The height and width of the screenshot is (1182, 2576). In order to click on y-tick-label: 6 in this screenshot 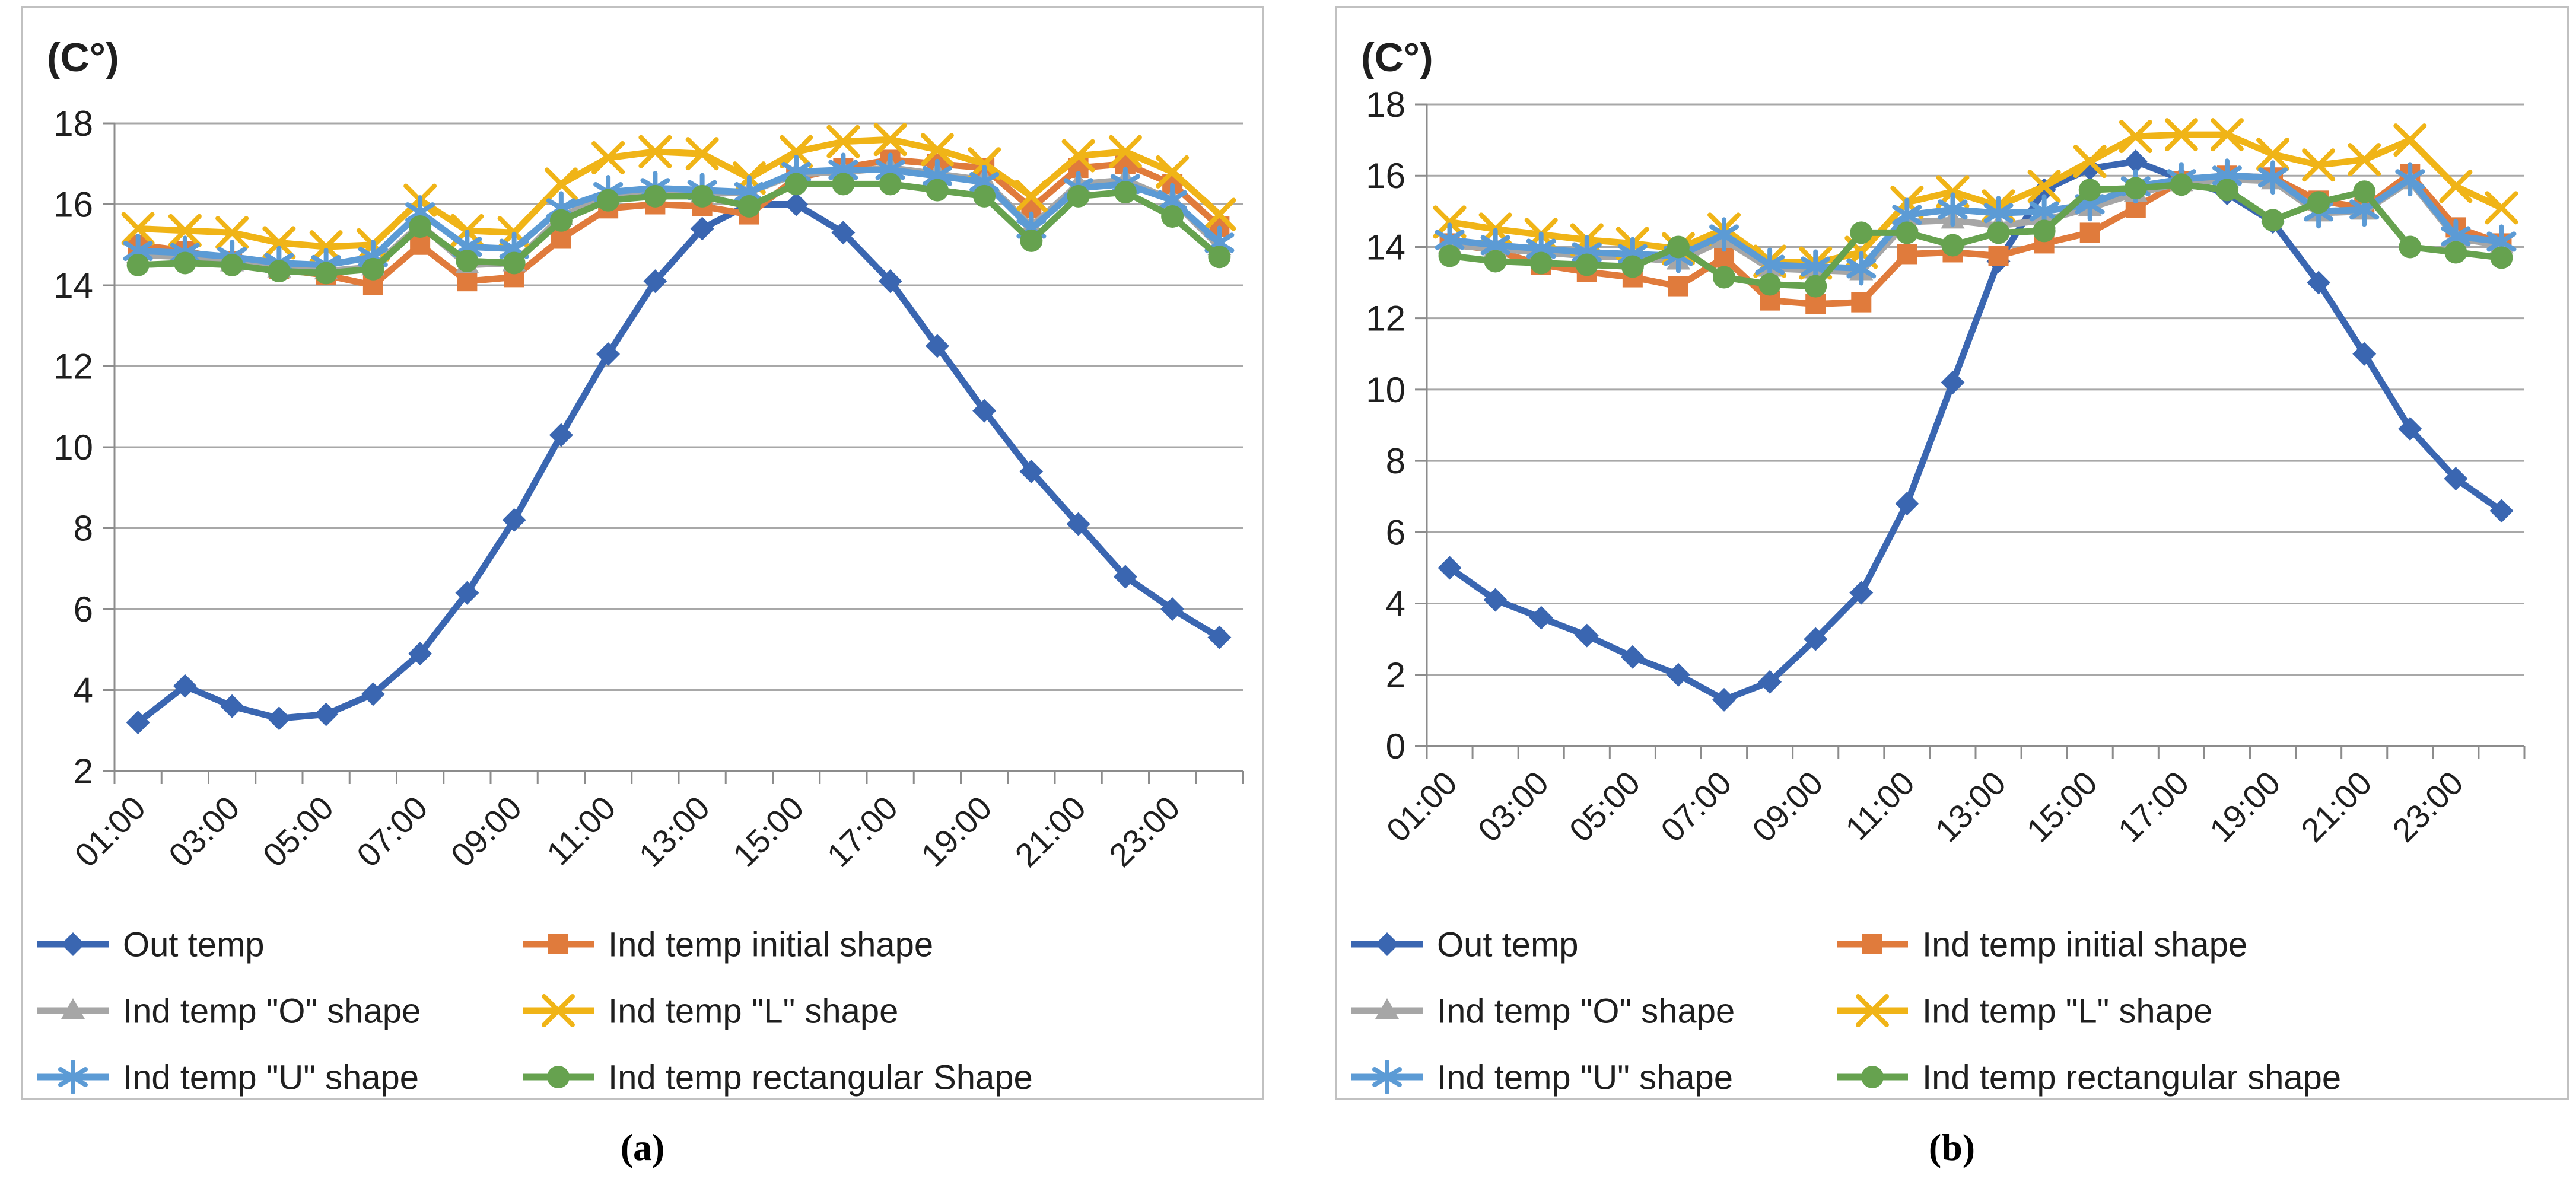, I will do `click(83, 609)`.